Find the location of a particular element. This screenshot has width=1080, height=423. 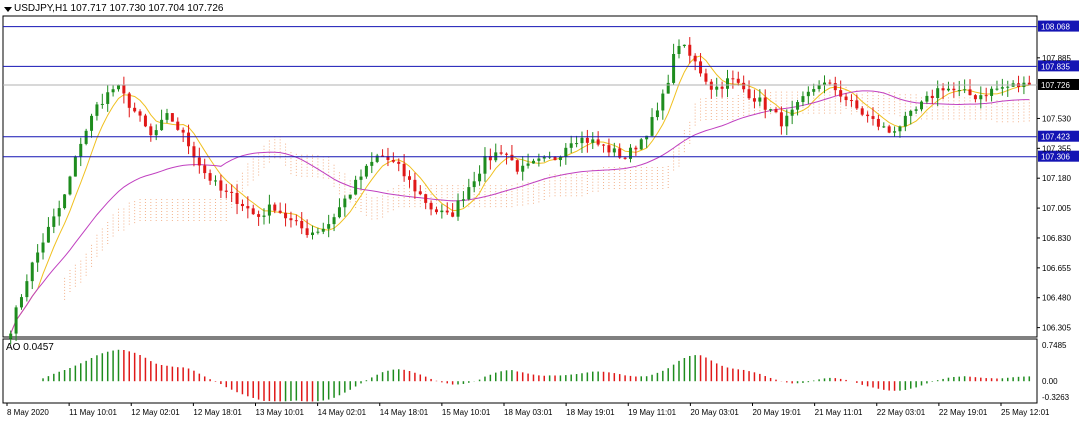

x-tick-label: 22 May 03:01 is located at coordinates (901, 412).